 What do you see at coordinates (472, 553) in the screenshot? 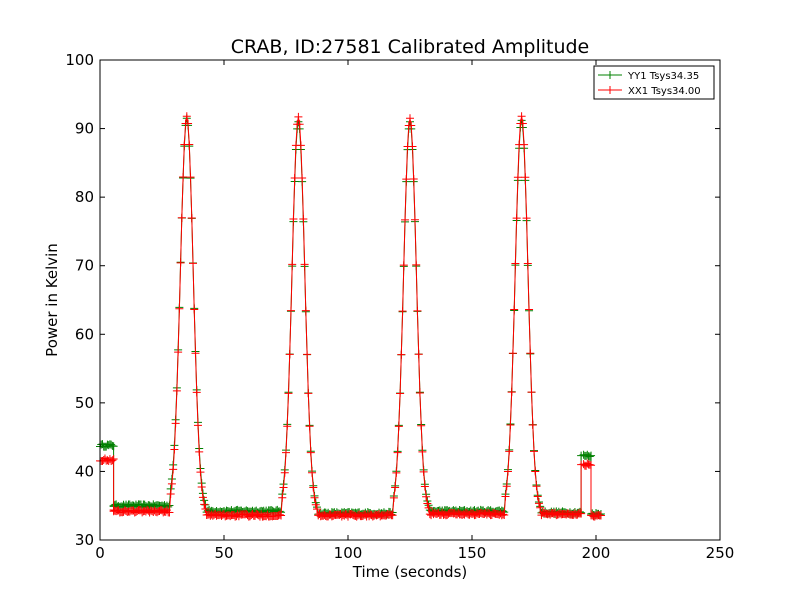
I see `x-tick-label: 150` at bounding box center [472, 553].